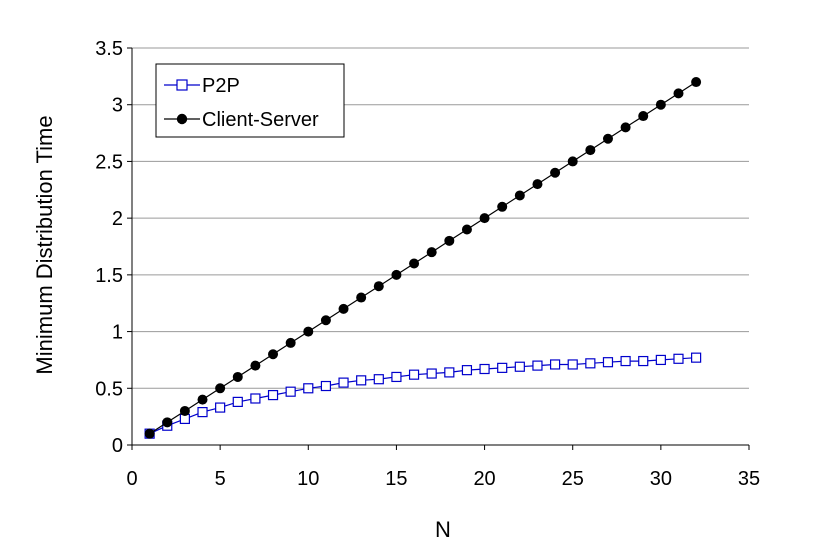 Image resolution: width=814 pixels, height=548 pixels. I want to click on x-tick-label-0: 0, so click(131, 479).